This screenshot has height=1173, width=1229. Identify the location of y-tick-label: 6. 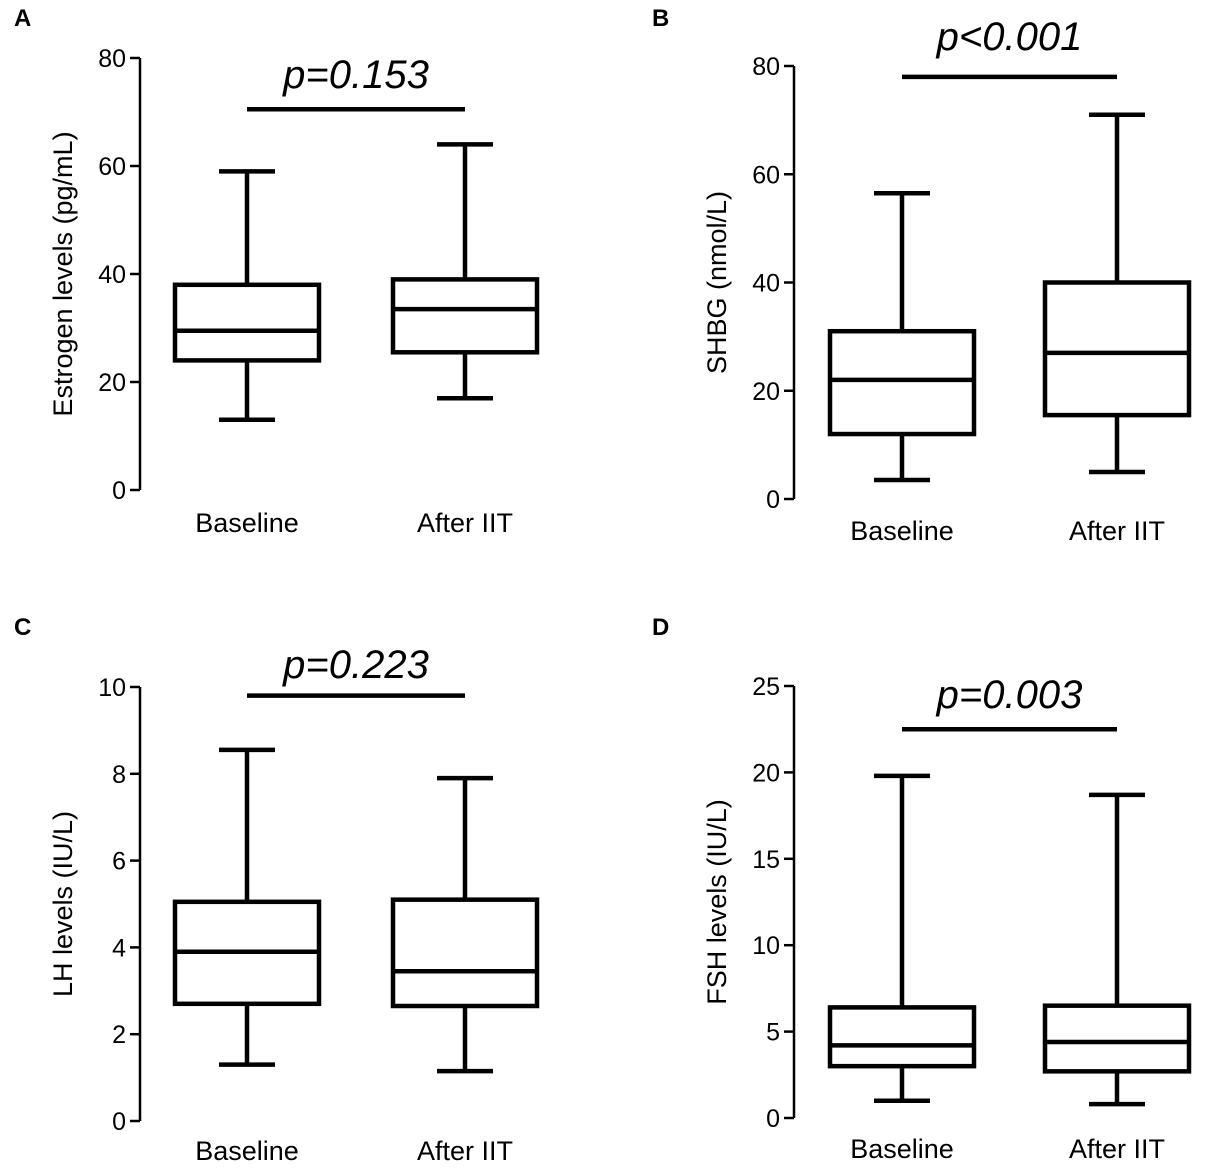
(119, 862).